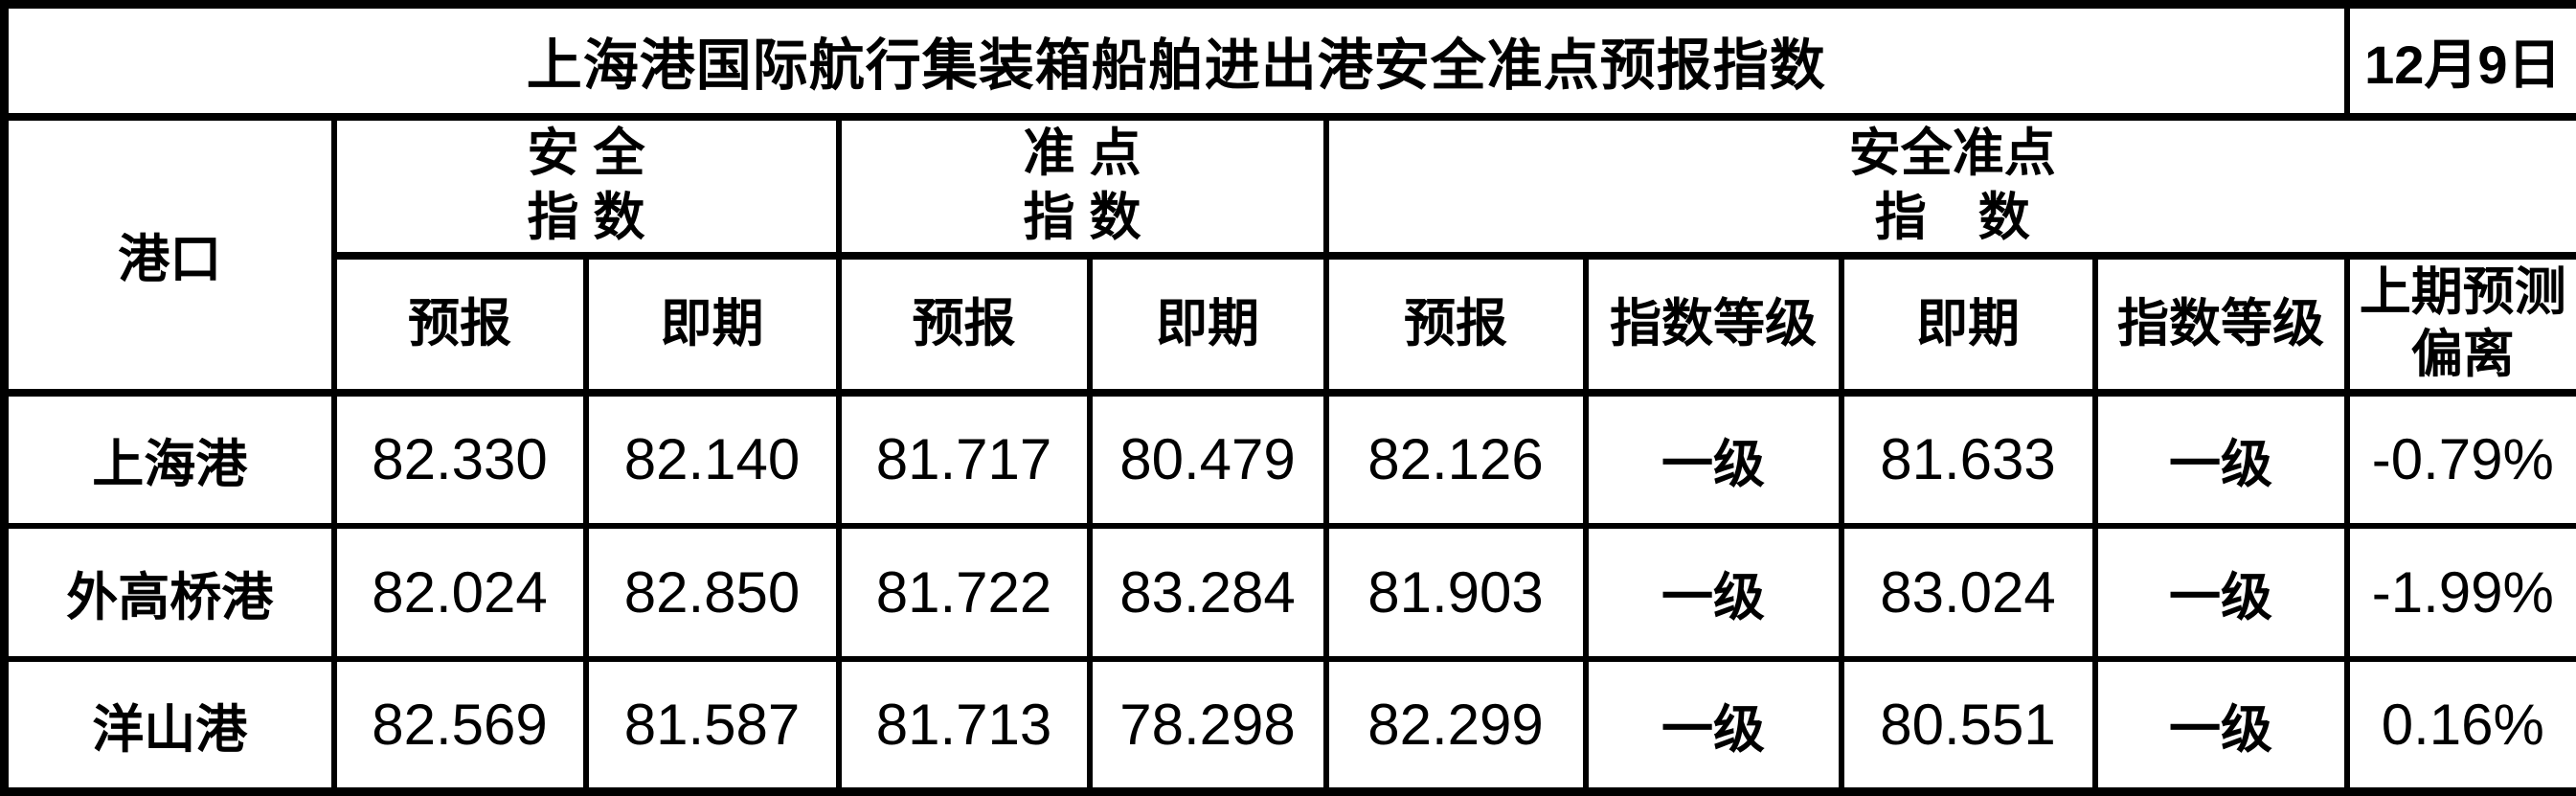  Describe the element at coordinates (1968, 593) in the screenshot. I see `cell-sp-current: 83.024` at that location.